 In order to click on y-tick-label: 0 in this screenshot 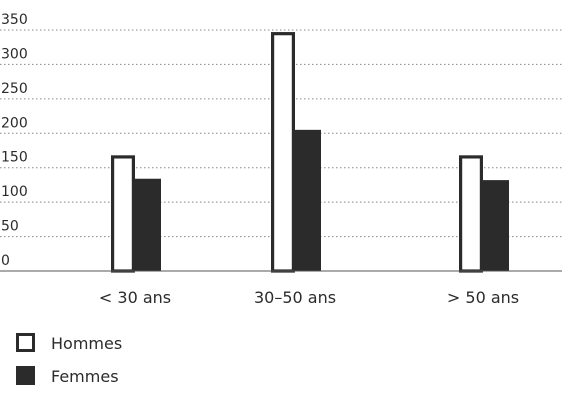, I will do `click(5, 261)`.